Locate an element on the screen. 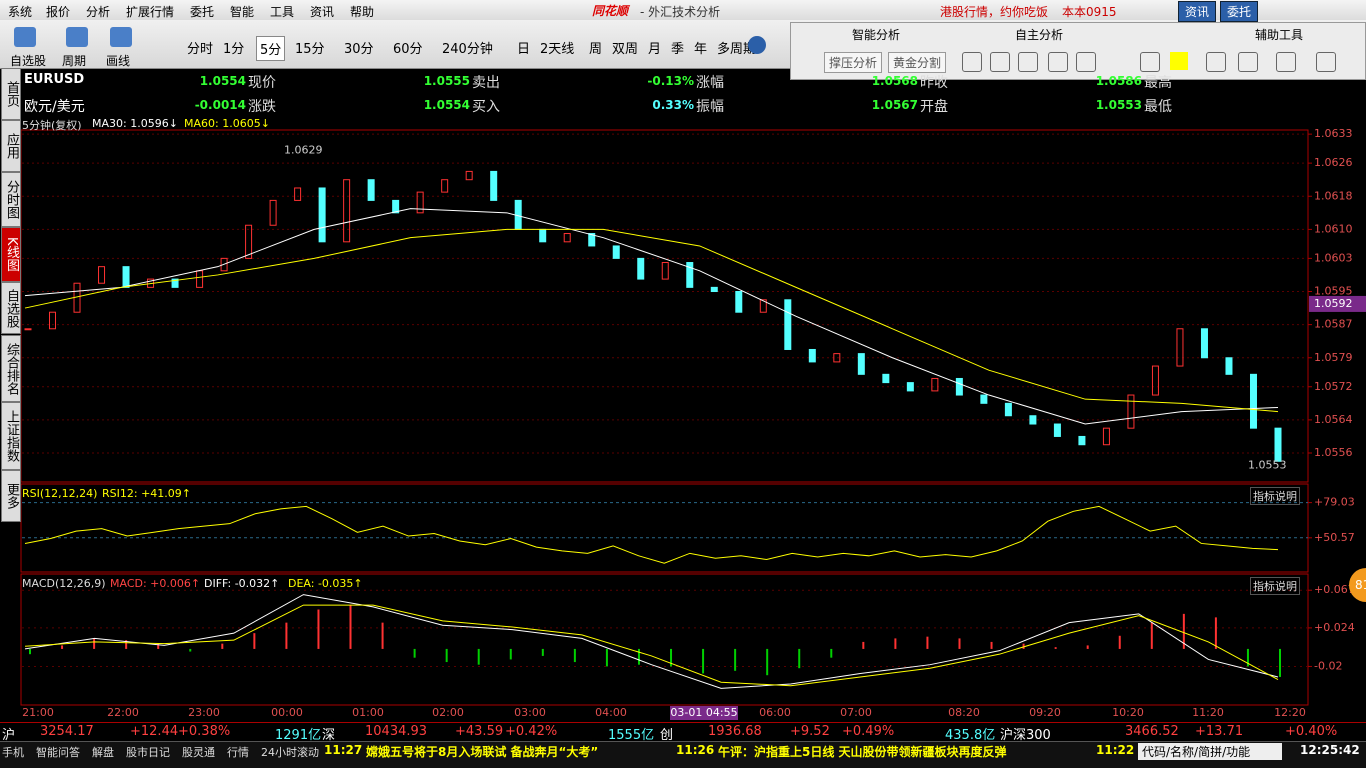  status-tab: 股市日记 is located at coordinates (148, 752).